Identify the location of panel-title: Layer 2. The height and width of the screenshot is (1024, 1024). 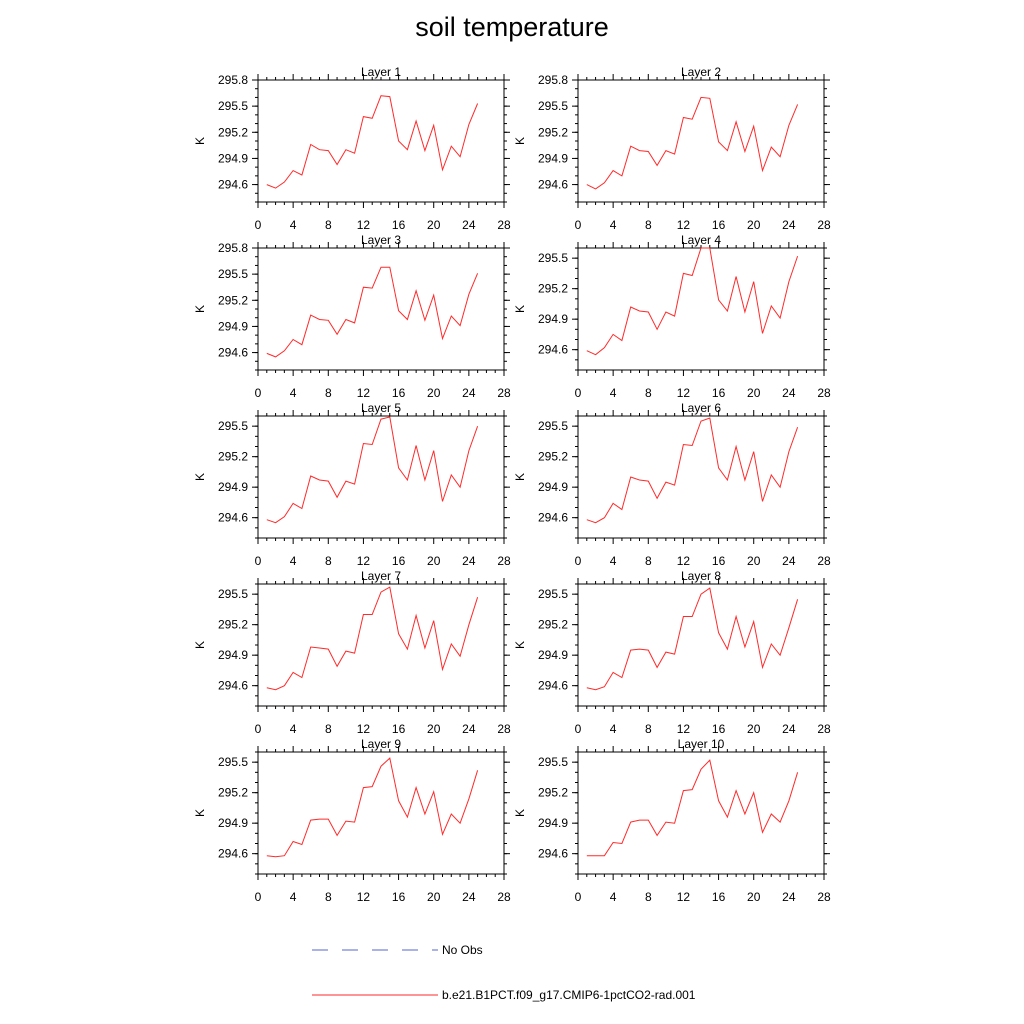
(701, 72).